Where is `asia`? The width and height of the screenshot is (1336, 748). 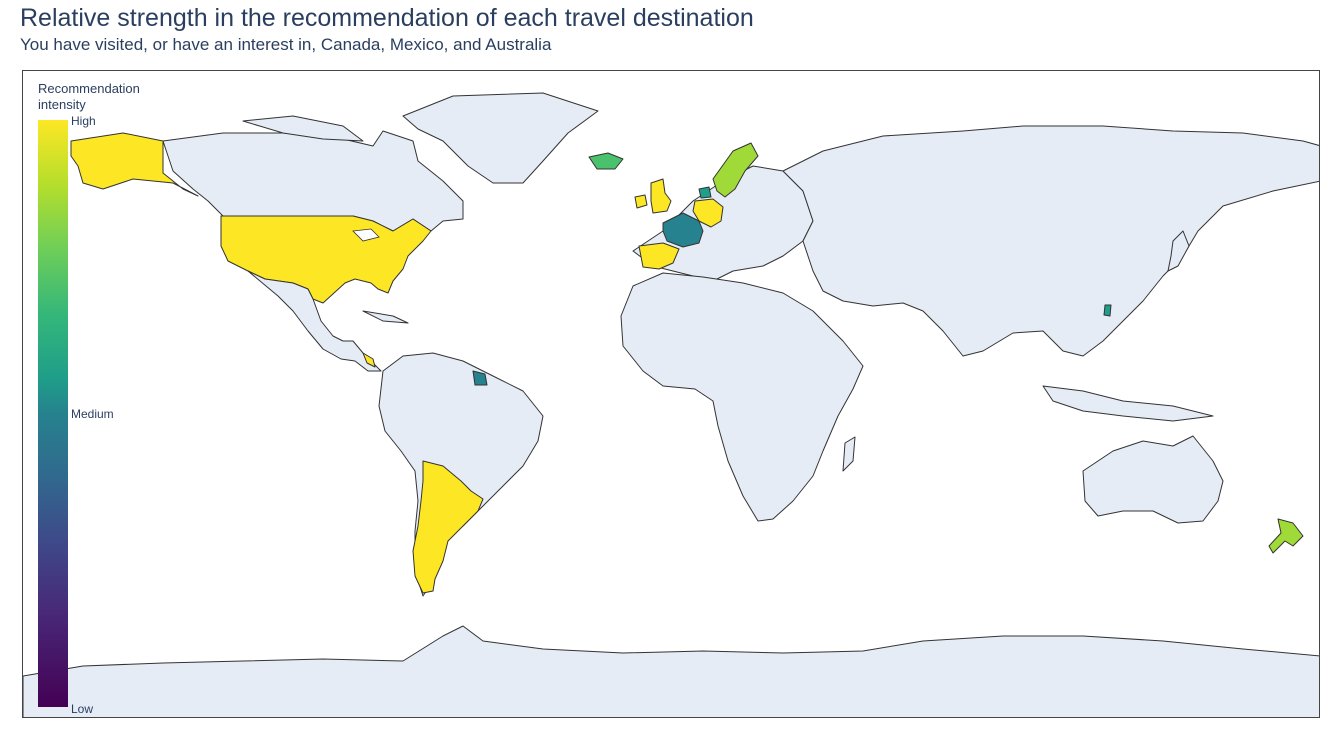 asia is located at coordinates (1051, 241).